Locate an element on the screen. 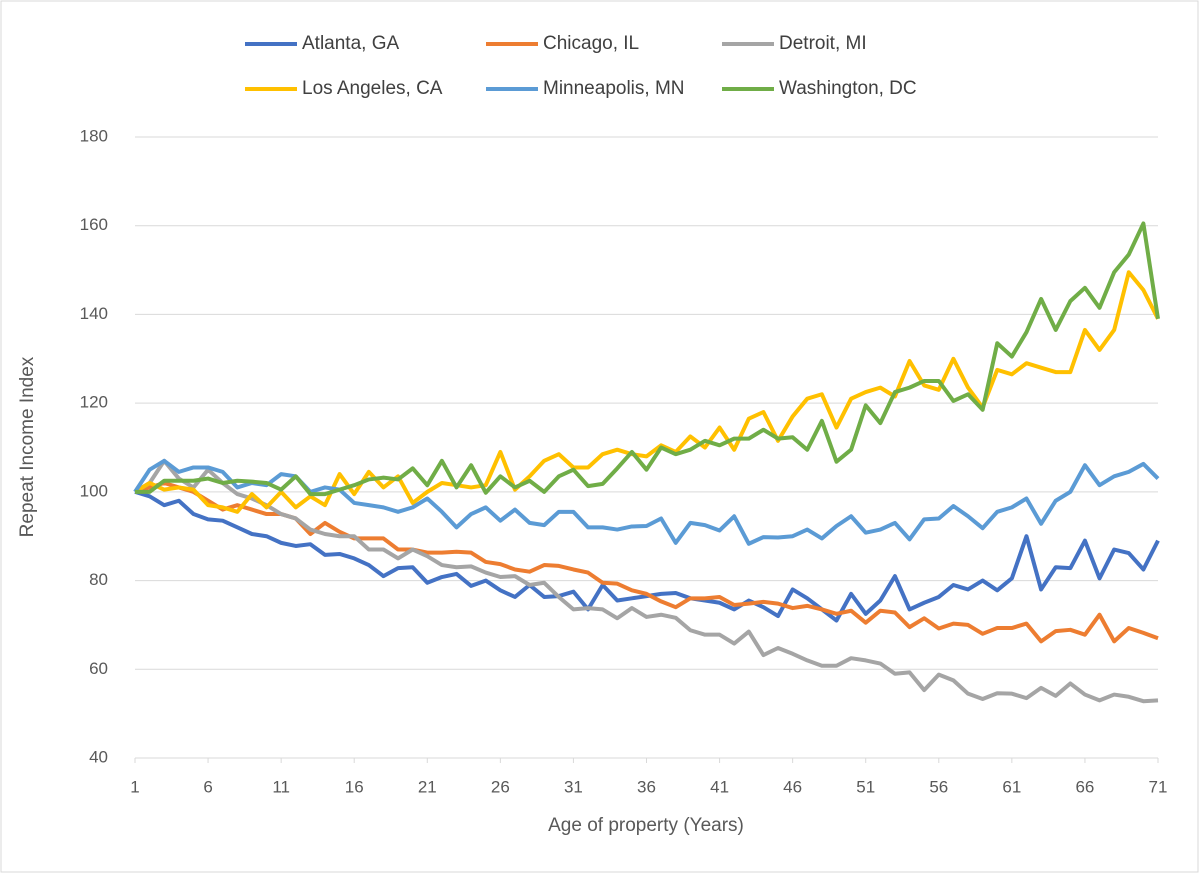 The image size is (1200, 874). y-tick-label: 60 is located at coordinates (98, 668).